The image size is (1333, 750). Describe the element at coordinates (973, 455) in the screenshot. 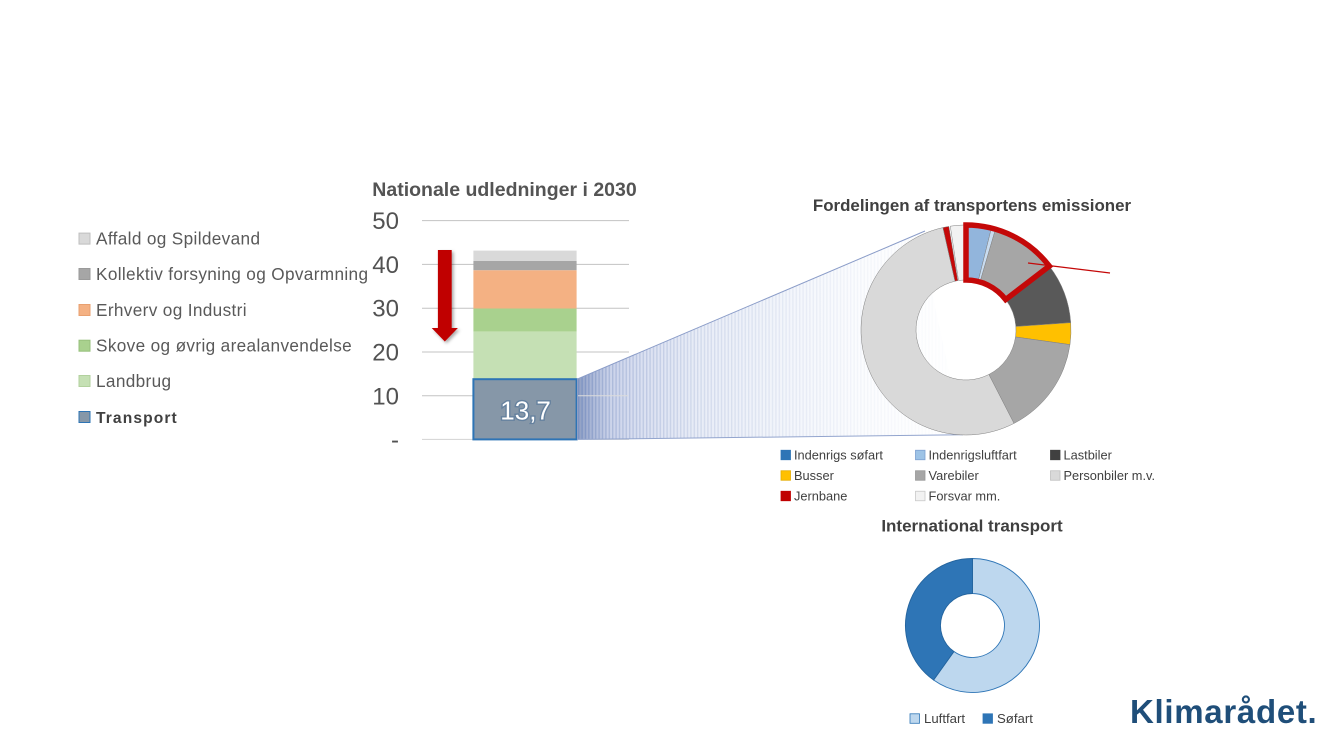

I see `svg-text: Indenrigsluftfart` at that location.